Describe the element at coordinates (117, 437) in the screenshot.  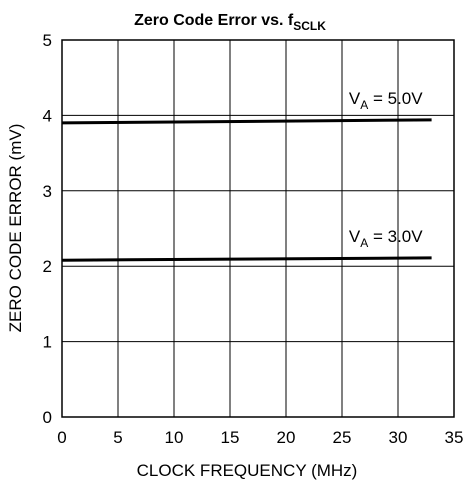
I see `x-tick-label: 5` at that location.